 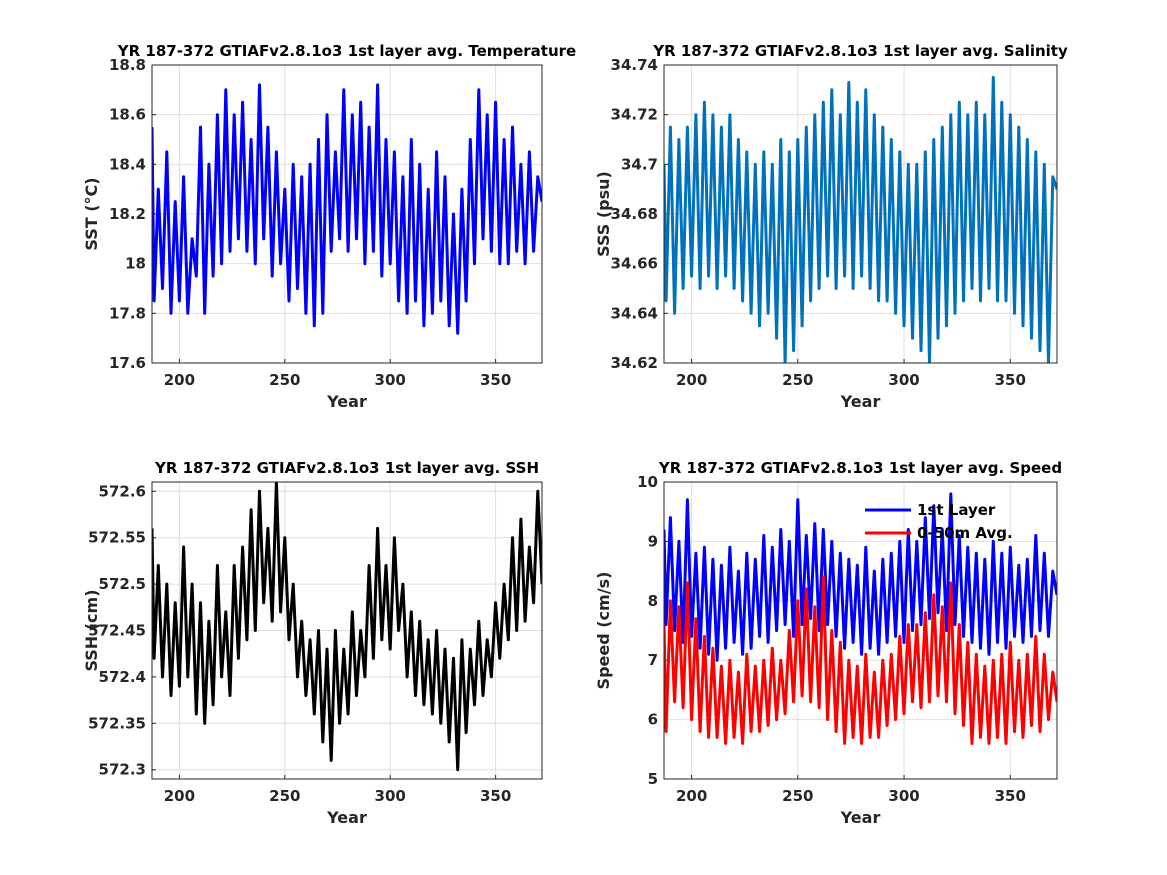 I want to click on y-tick-label: 18, so click(x=135, y=264).